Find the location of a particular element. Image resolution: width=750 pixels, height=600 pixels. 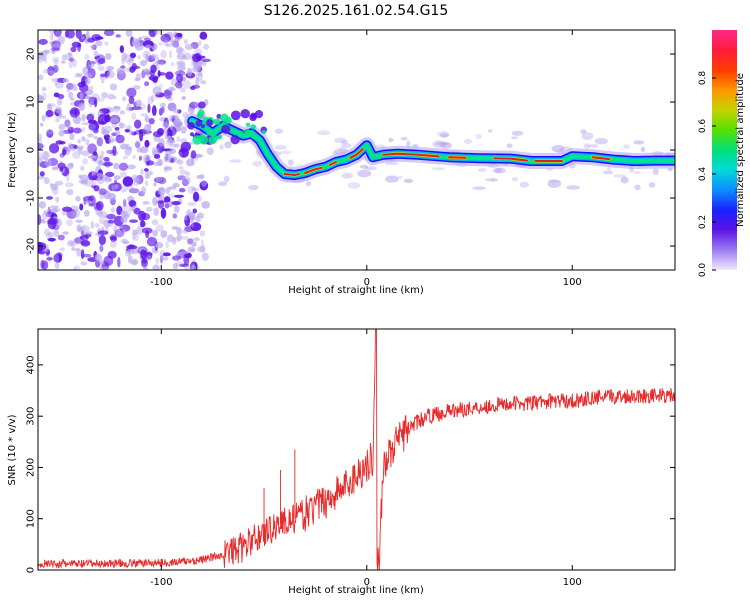

snr-y-tick-label: 100 is located at coordinates (31, 518).